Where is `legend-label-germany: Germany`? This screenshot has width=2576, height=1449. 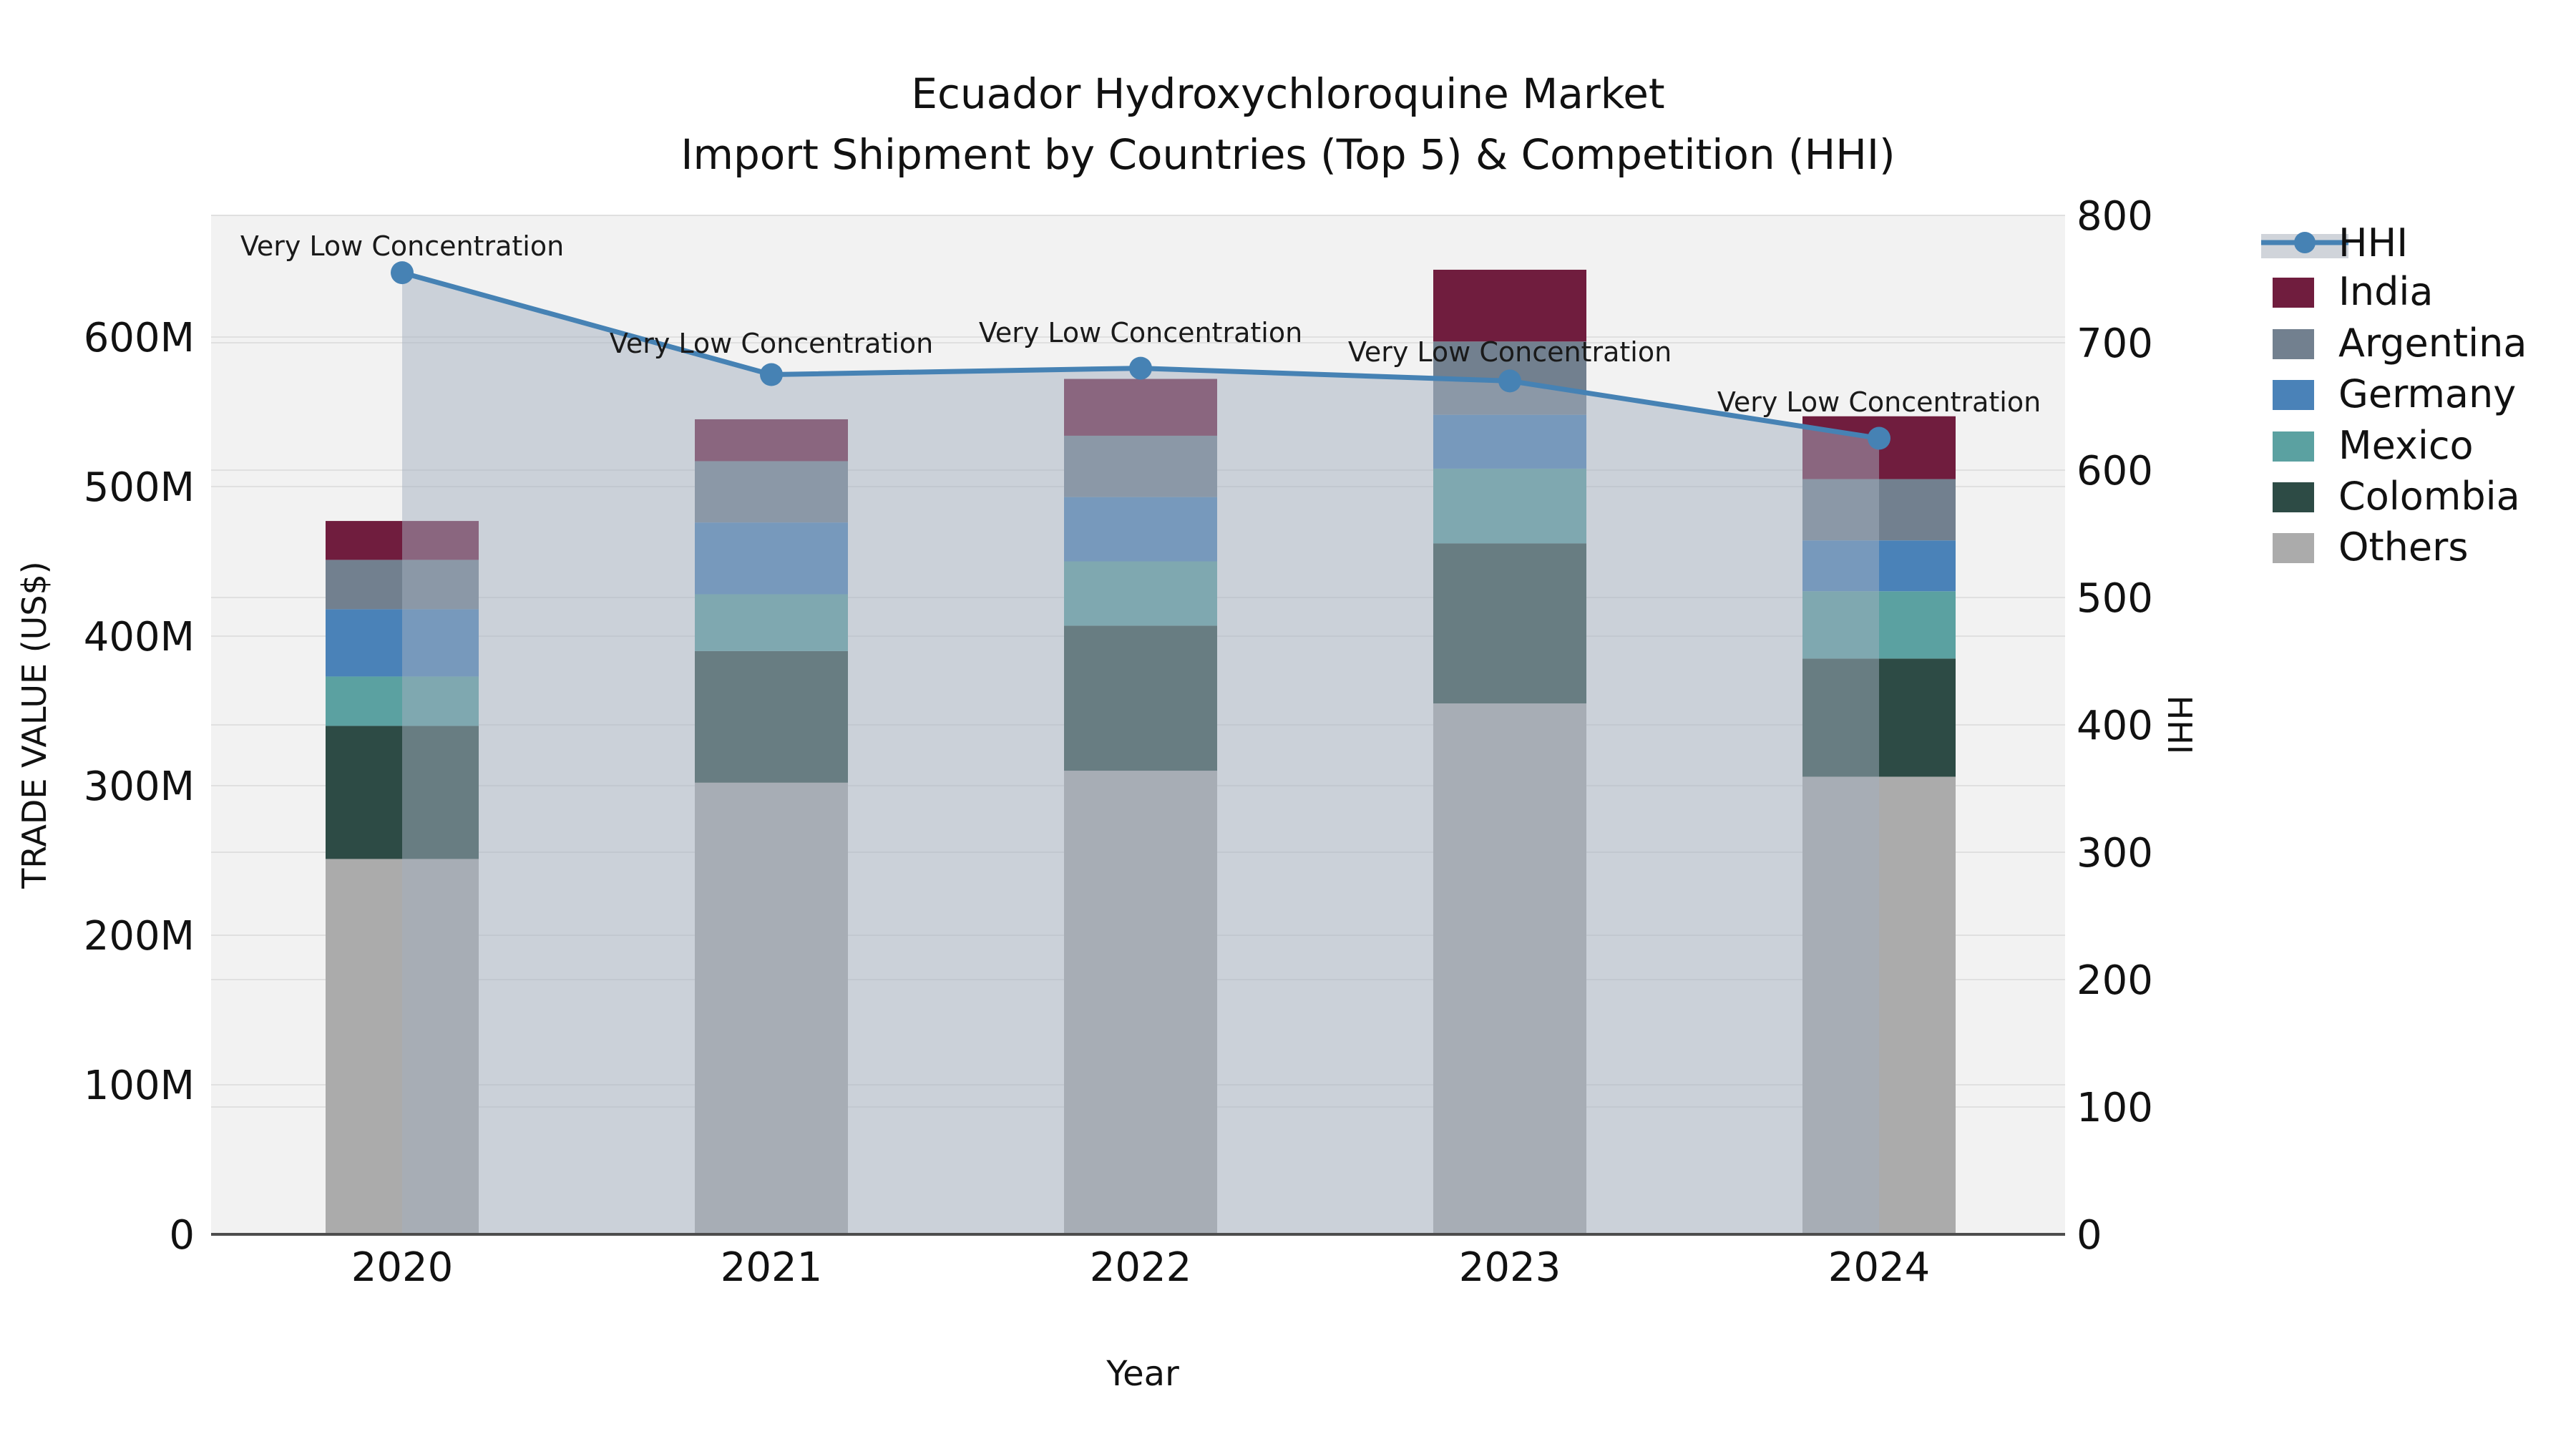 legend-label-germany: Germany is located at coordinates (2427, 393).